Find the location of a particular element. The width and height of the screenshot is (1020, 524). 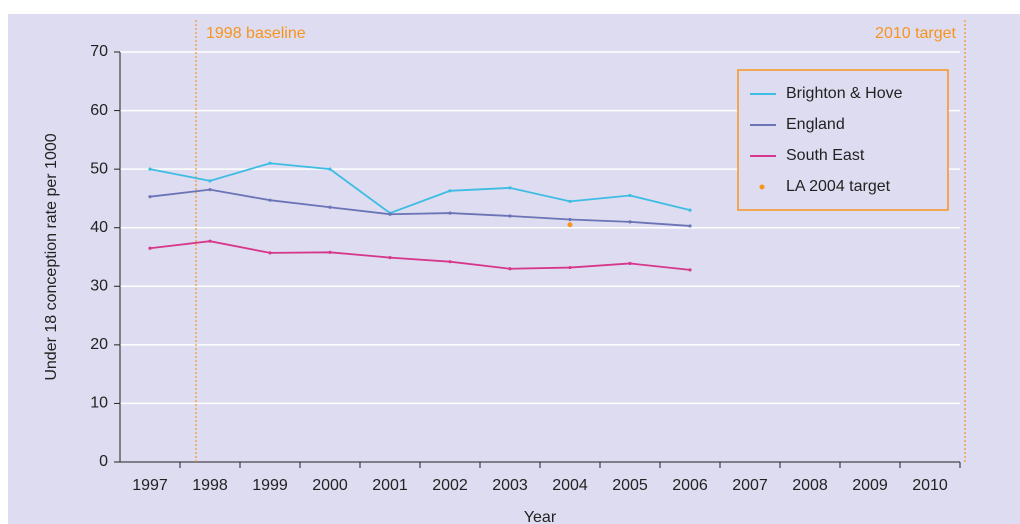

y-tick-label: 0 is located at coordinates (103, 461).